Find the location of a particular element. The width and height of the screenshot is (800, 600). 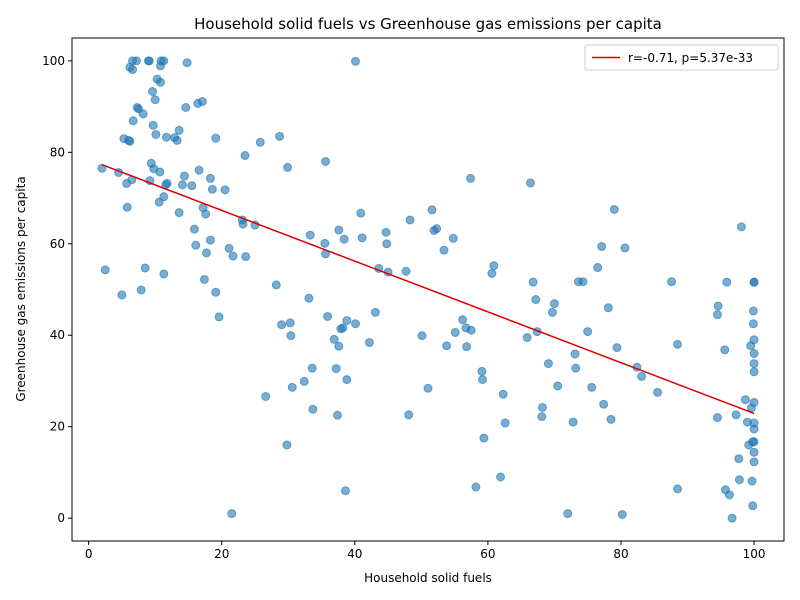

y-tick-label: 80 is located at coordinates (57, 152).